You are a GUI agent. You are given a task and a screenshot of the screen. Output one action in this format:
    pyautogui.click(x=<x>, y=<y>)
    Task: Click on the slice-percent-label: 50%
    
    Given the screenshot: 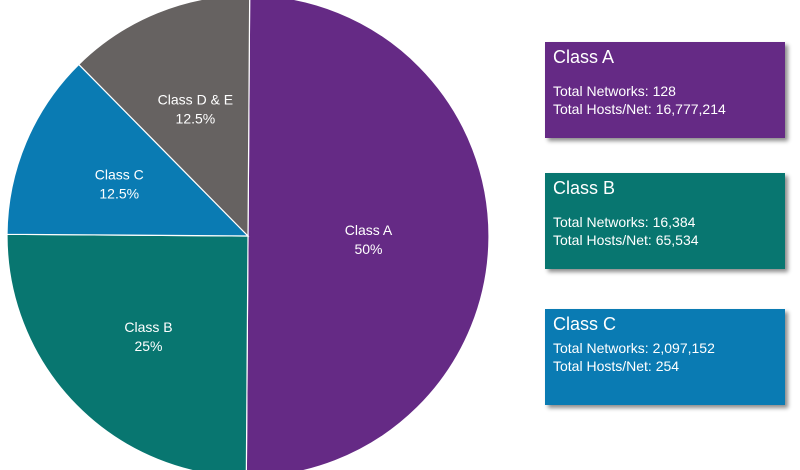 What is the action you would take?
    pyautogui.click(x=368, y=249)
    